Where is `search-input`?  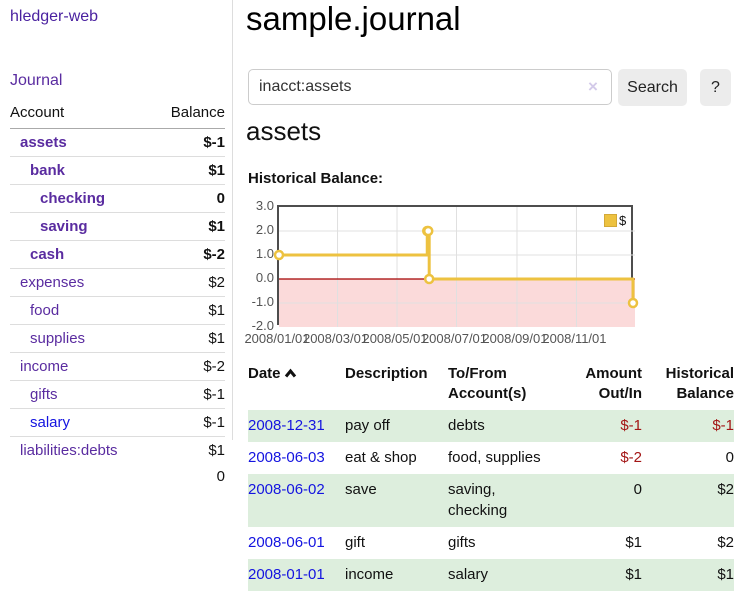 search-input is located at coordinates (430, 87).